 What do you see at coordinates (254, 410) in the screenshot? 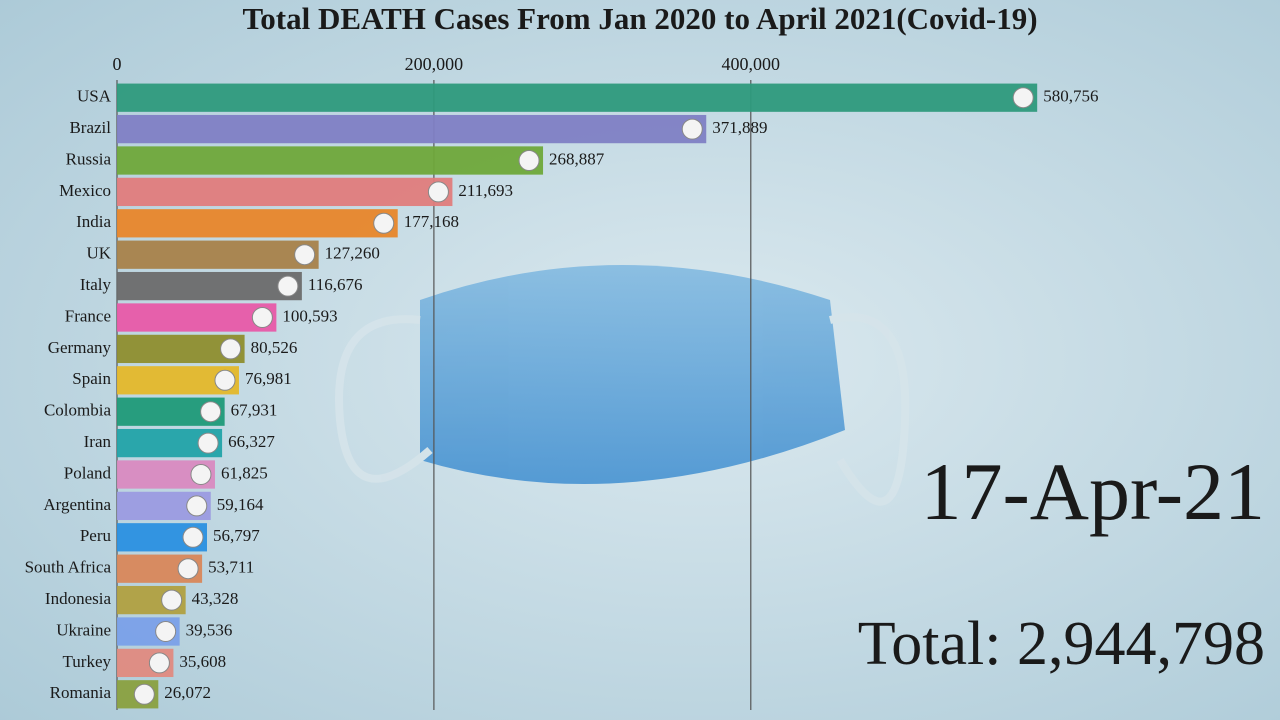
I see `value-label: 67,931` at bounding box center [254, 410].